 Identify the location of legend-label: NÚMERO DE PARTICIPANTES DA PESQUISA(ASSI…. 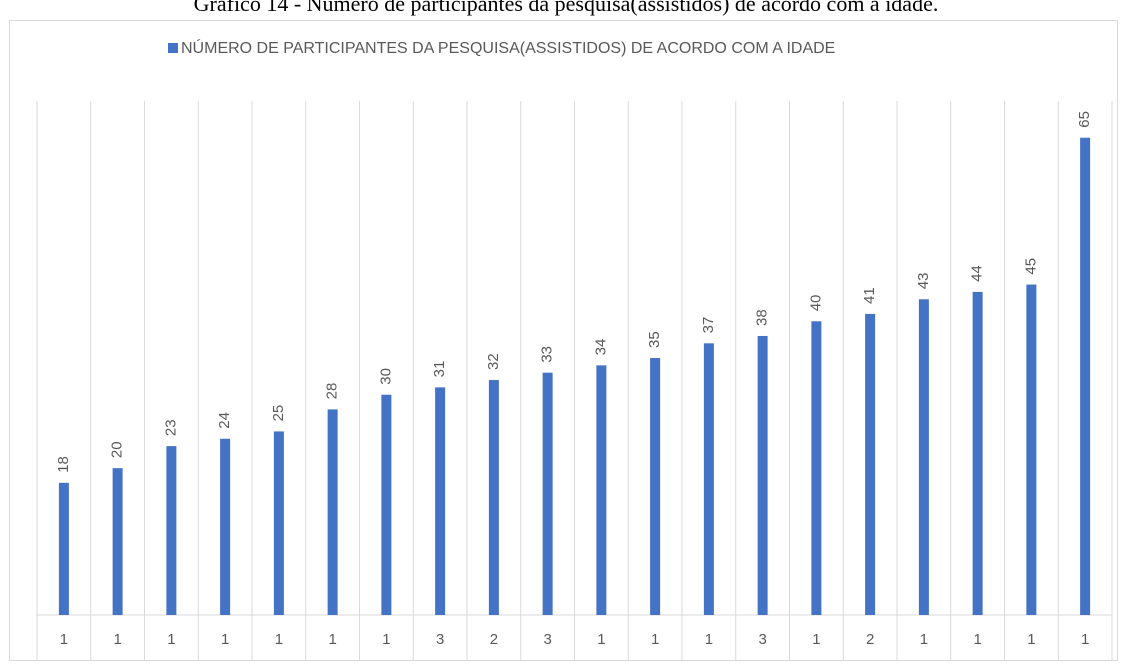
(508, 47).